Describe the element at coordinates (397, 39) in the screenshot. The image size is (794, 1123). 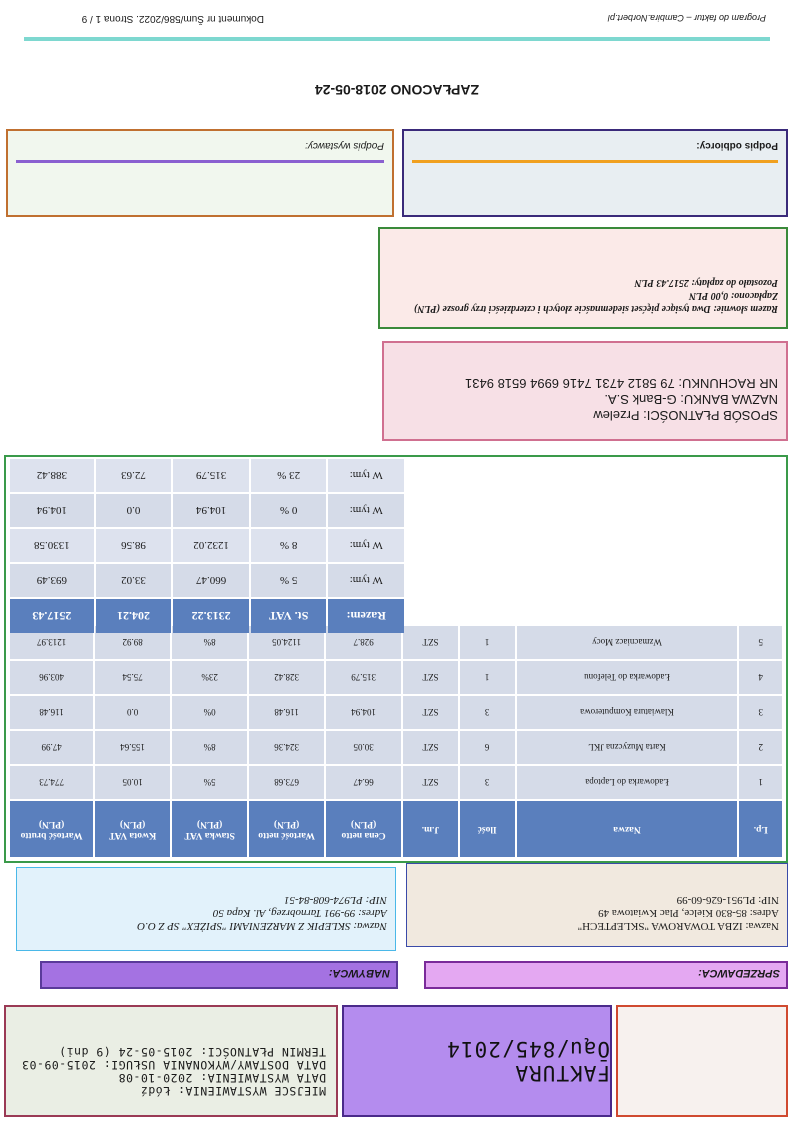
I see `footer-divider` at that location.